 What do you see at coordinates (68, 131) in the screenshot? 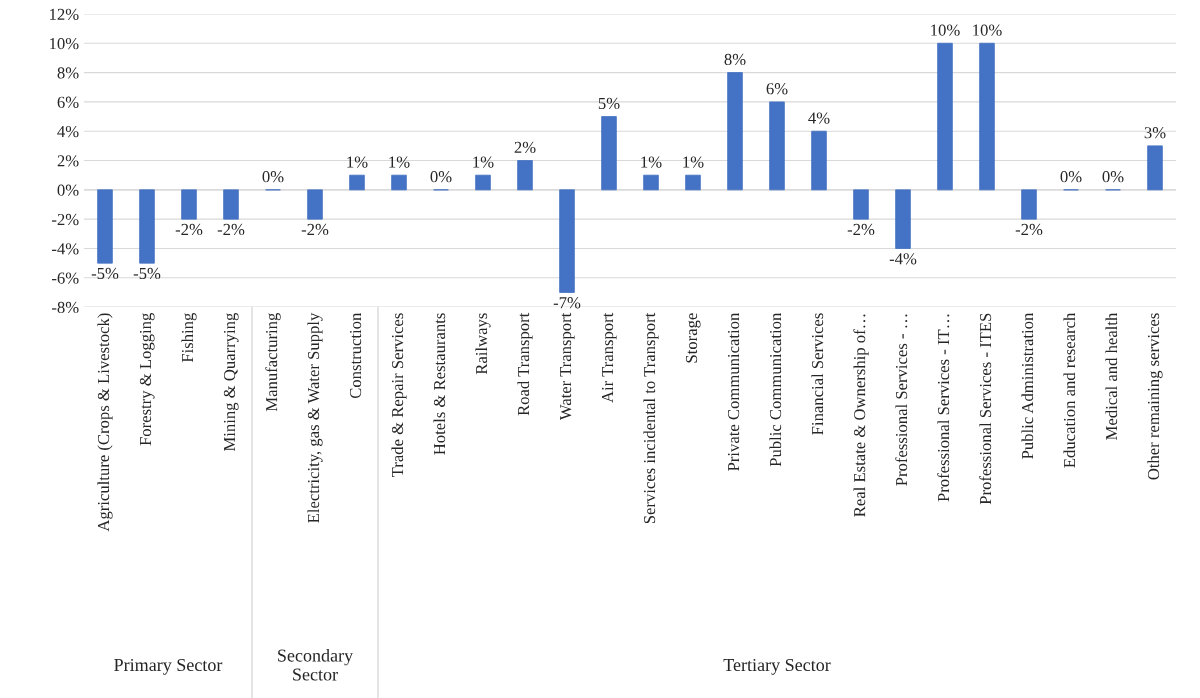
I see `y-tick-label: 4%` at bounding box center [68, 131].